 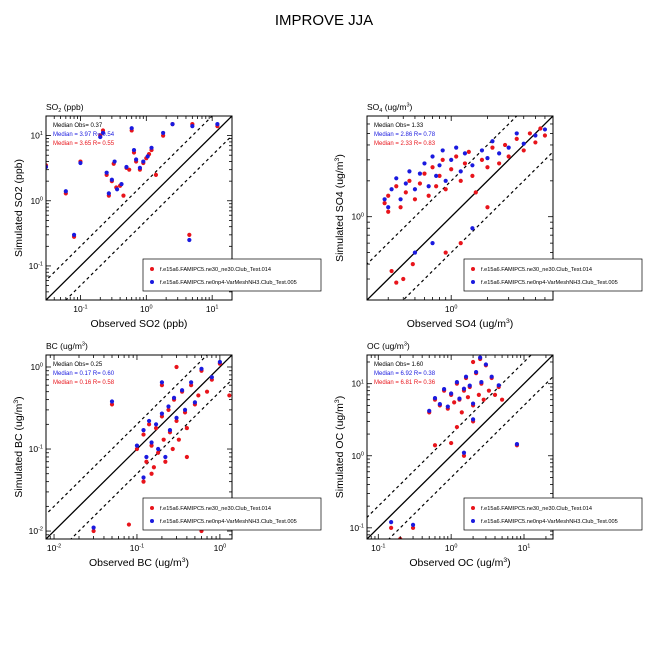 What do you see at coordinates (388, 346) in the screenshot?
I see `panel-title: OC (ug/m3​)` at bounding box center [388, 346].